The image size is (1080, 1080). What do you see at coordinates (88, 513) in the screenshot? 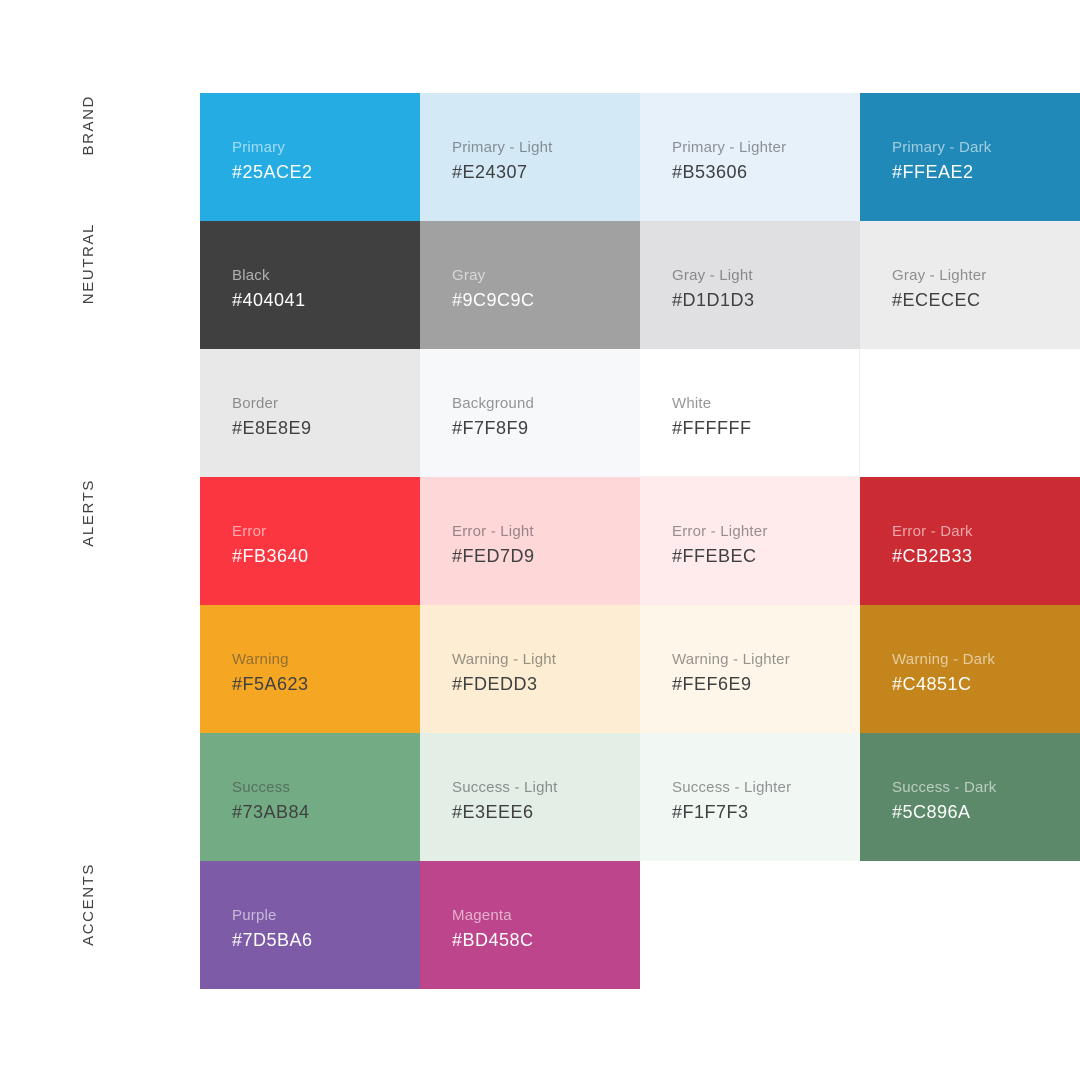
I see `section-label-alerts: ALERTS` at bounding box center [88, 513].